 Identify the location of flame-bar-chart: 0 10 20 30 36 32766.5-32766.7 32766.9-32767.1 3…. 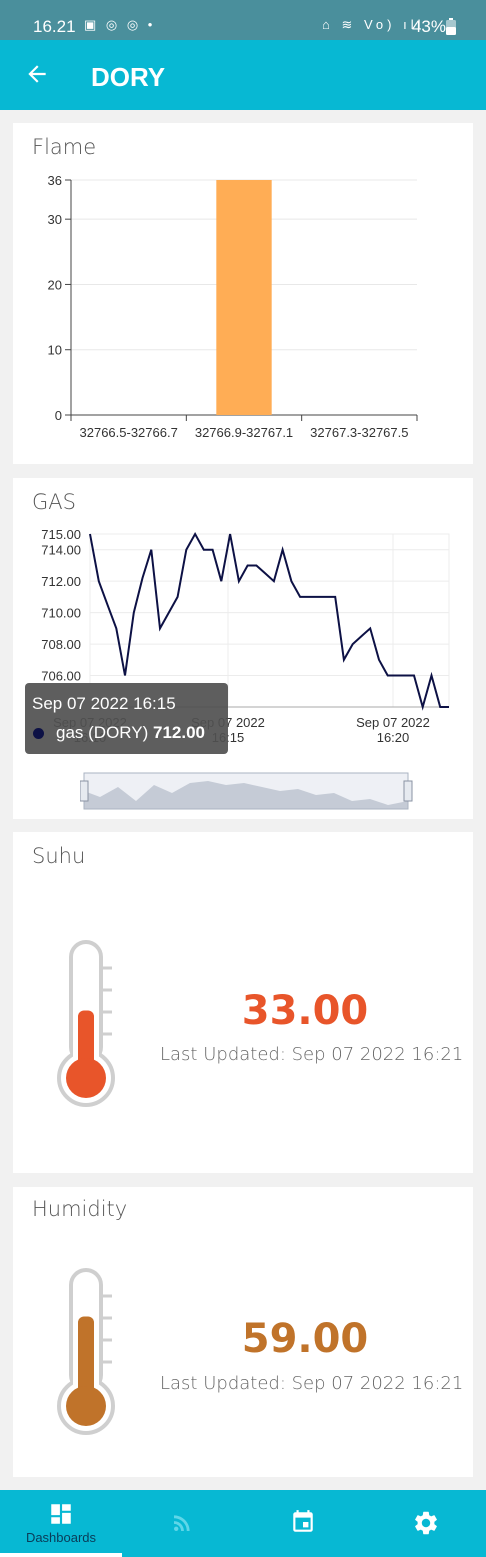
(233, 306).